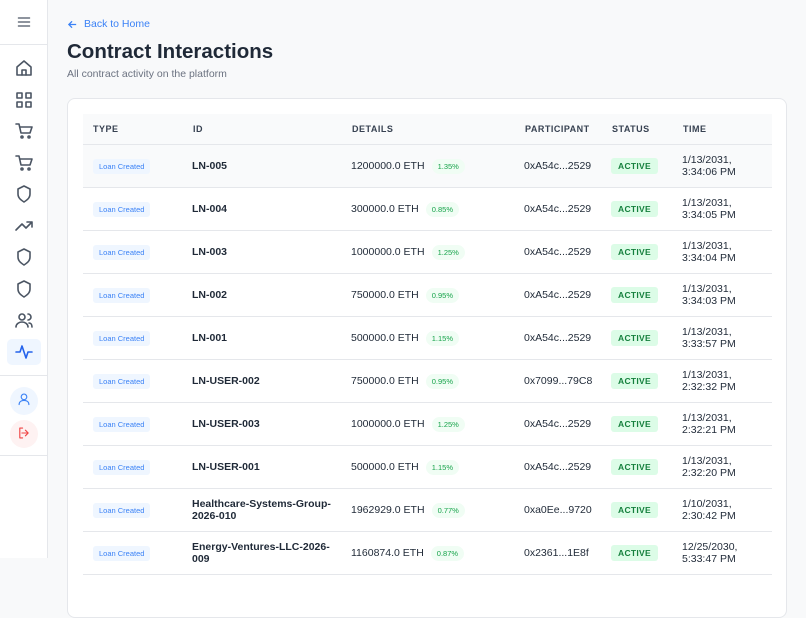 The height and width of the screenshot is (618, 806). I want to click on table-cell: 1/13/2031, 2:32:21 PM, so click(727, 424).